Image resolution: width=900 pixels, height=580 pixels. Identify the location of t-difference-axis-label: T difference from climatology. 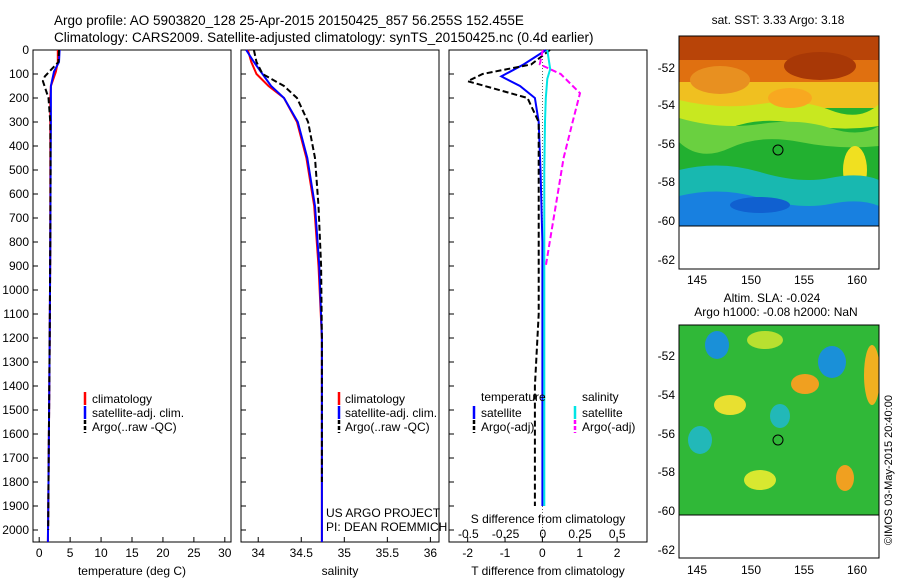
(548, 571).